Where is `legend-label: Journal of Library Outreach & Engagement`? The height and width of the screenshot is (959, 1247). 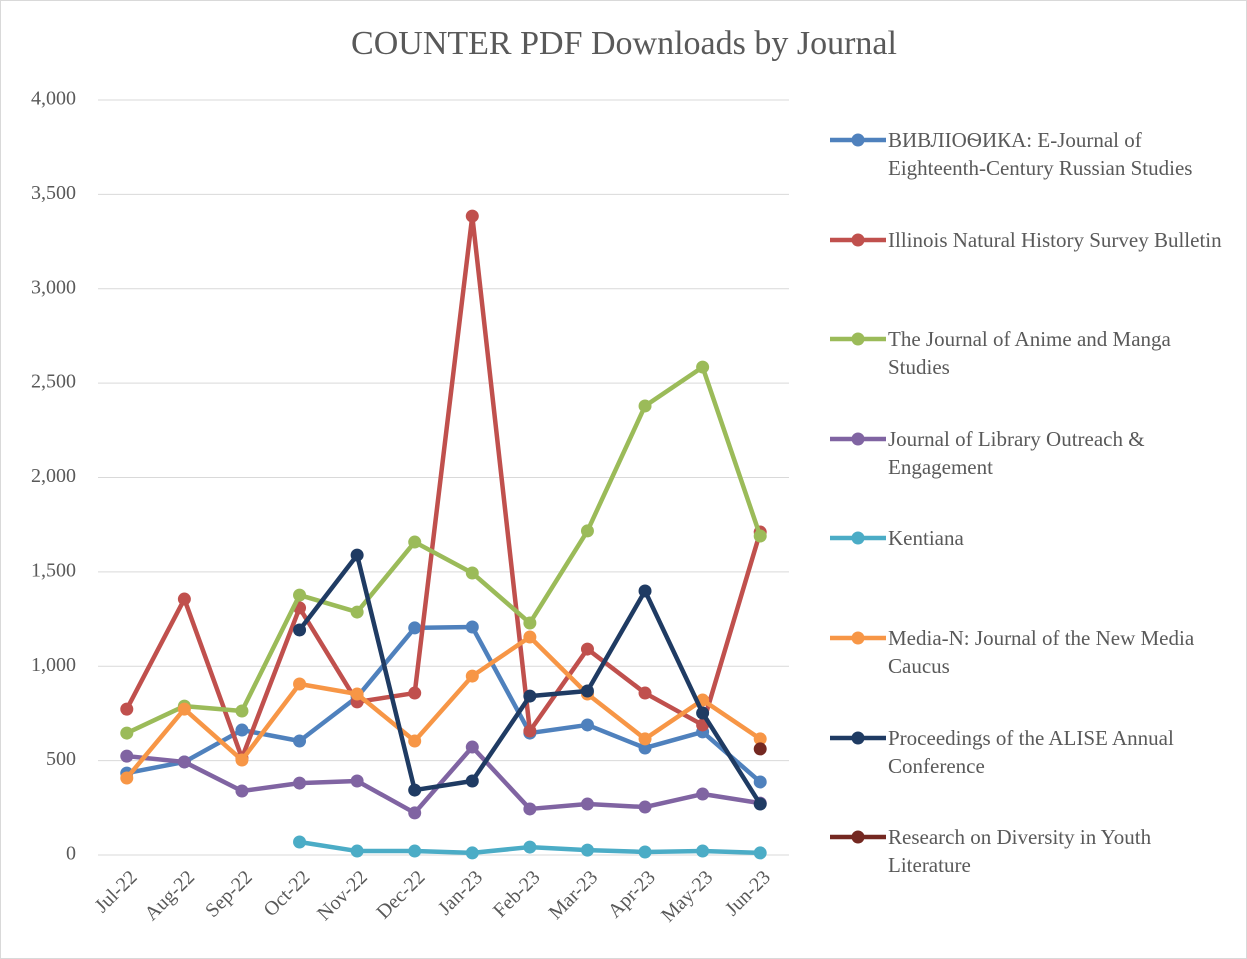 legend-label: Journal of Library Outreach & Engagement is located at coordinates (1016, 453).